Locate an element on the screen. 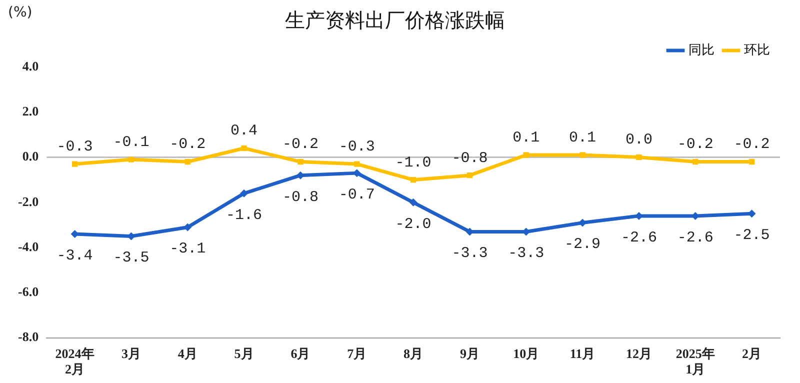 This screenshot has width=800, height=383. x-tick-label: 5月 is located at coordinates (244, 353).